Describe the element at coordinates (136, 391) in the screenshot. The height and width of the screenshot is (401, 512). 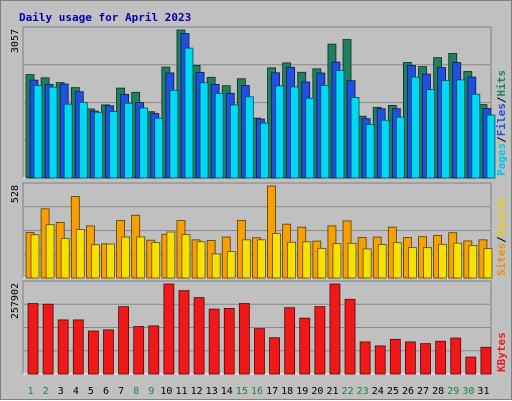
I see `x-tick-label: 8` at that location.